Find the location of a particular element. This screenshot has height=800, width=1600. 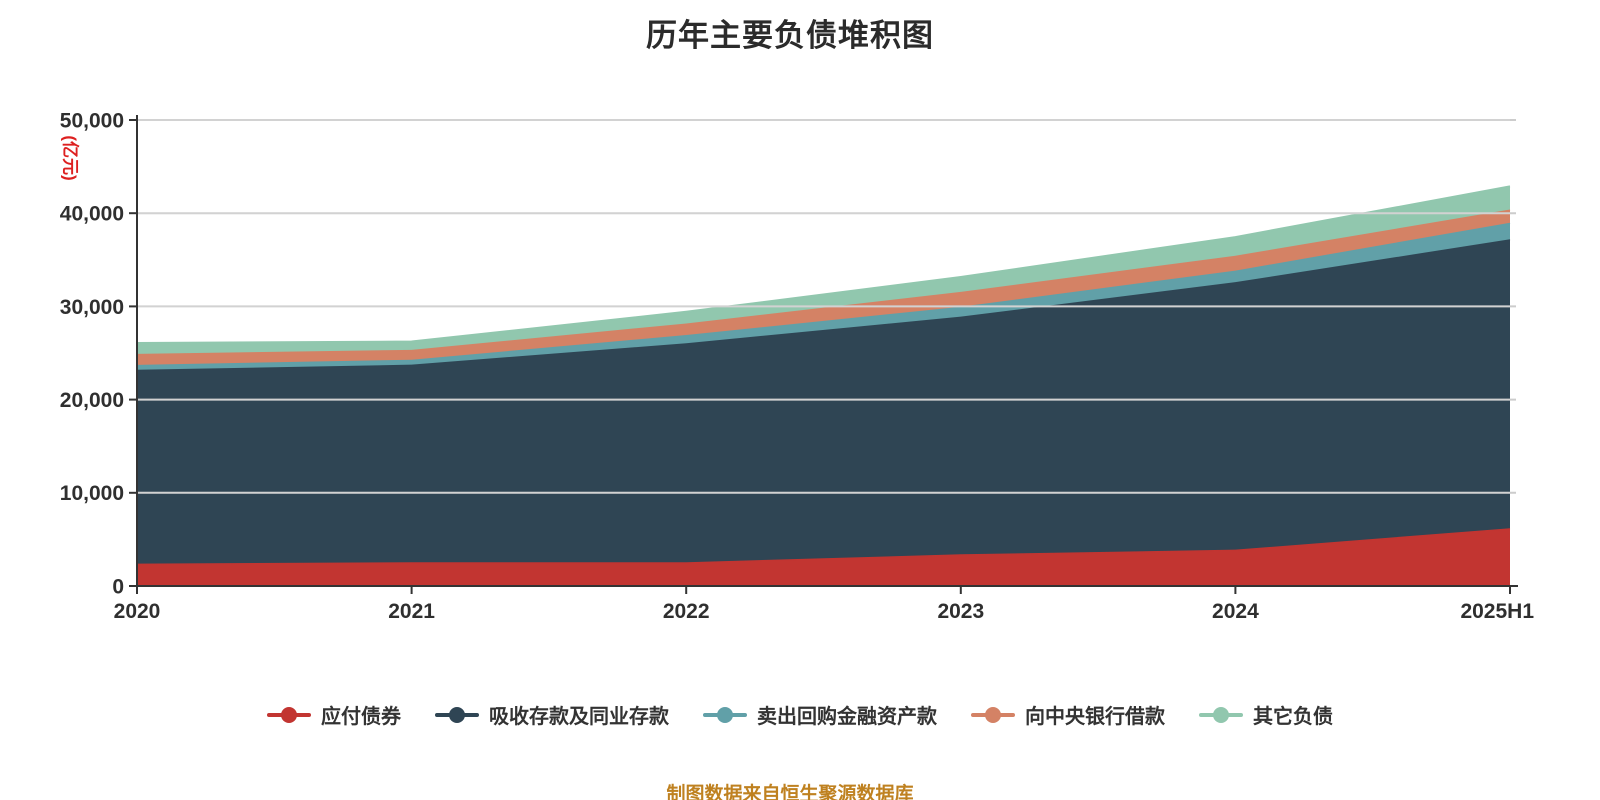

legend-label: 卖出回购金融资产款 is located at coordinates (847, 717).